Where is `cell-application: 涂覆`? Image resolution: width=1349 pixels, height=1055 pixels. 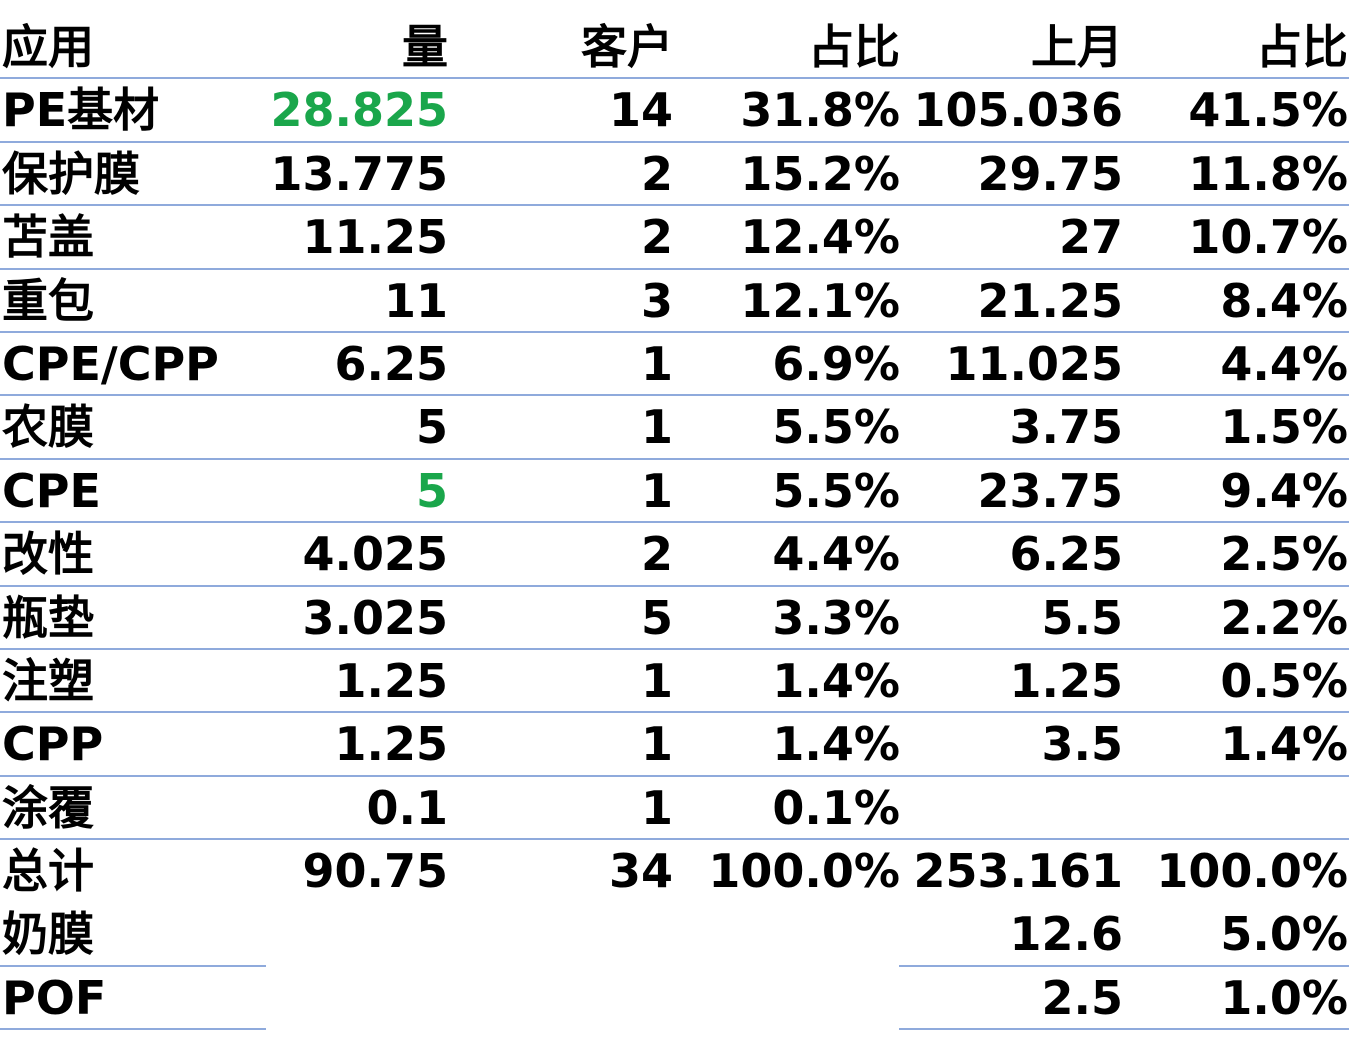
cell-application: 涂覆 is located at coordinates (48, 807).